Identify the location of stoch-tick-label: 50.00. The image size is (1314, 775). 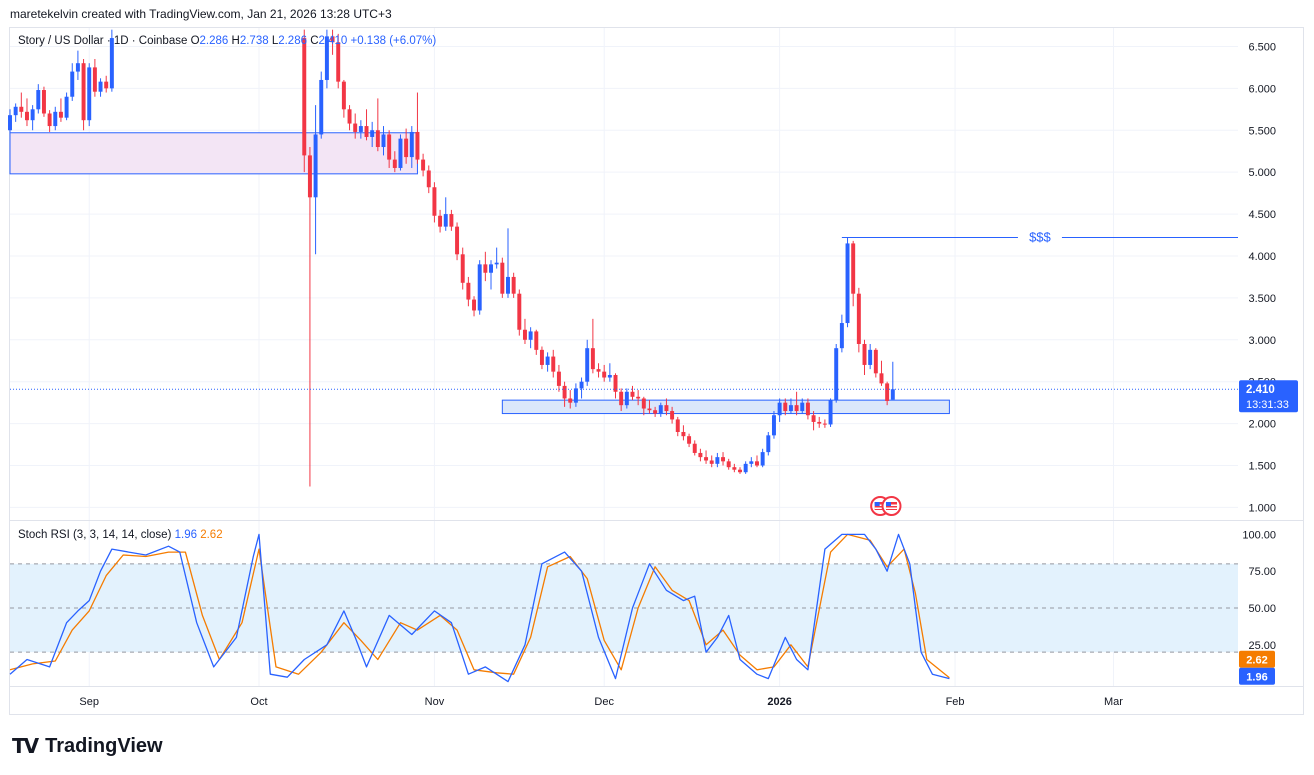
(1262, 609).